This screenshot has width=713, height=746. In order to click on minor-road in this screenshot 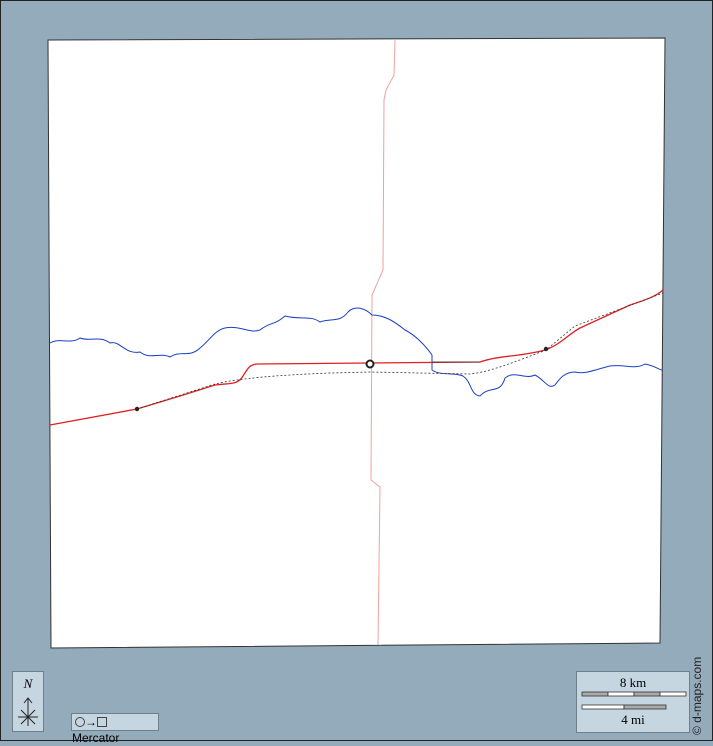, I will do `click(383, 342)`.